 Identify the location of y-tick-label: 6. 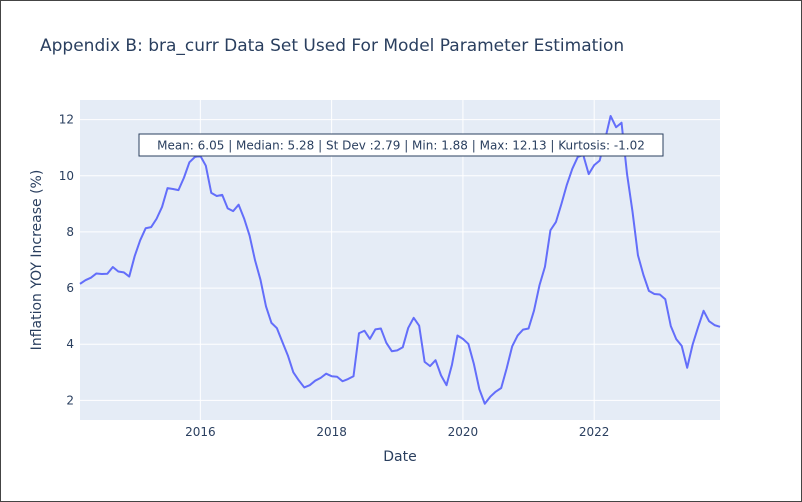
(70, 288).